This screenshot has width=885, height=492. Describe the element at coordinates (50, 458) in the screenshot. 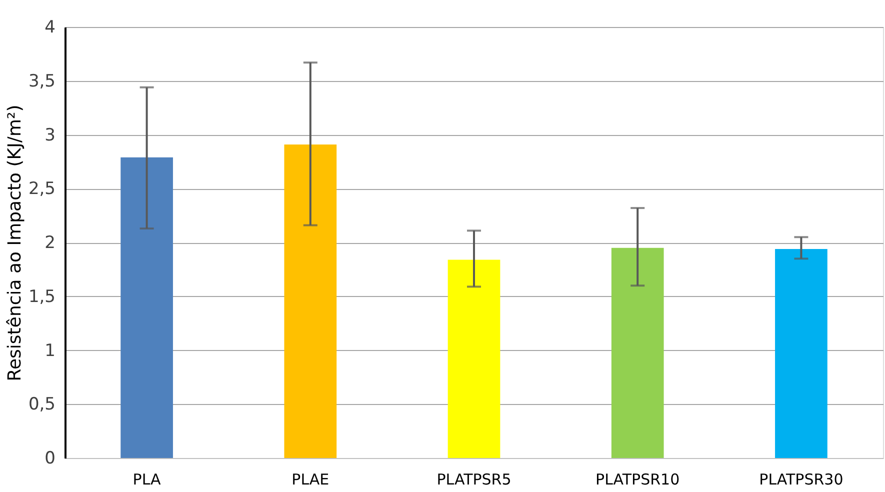

I see `y-tick-label: 0` at that location.